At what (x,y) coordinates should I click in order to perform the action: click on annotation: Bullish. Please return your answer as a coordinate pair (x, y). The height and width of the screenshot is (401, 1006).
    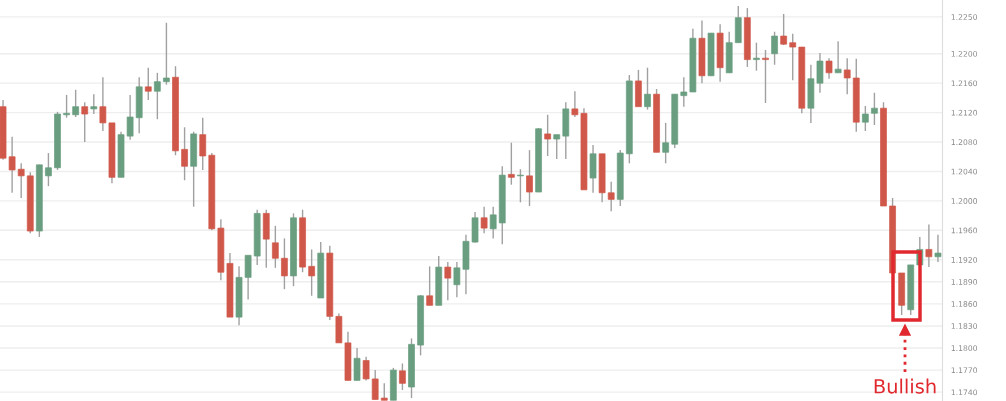
    Looking at the image, I should click on (905, 386).